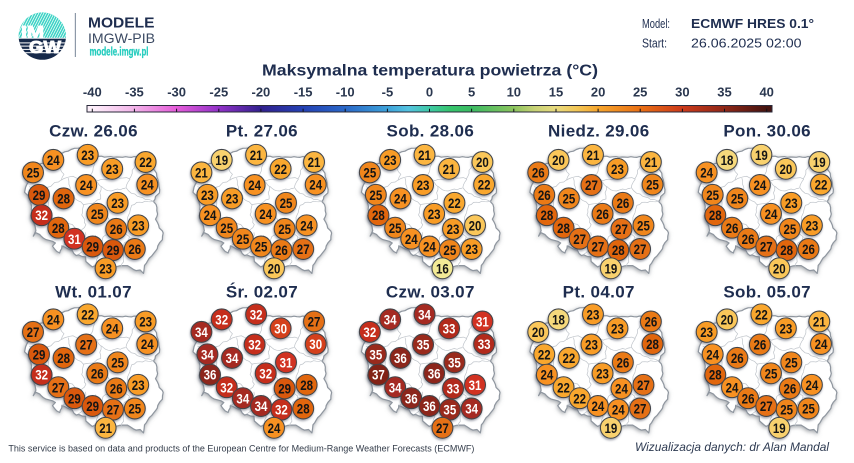 Image resolution: width=854 pixels, height=463 pixels. Describe the element at coordinates (732, 447) in the screenshot. I see `svg-text:Wizualizacja danych: dr Alan M: Wizualizacja danych: dr Alan Mandal` at that location.